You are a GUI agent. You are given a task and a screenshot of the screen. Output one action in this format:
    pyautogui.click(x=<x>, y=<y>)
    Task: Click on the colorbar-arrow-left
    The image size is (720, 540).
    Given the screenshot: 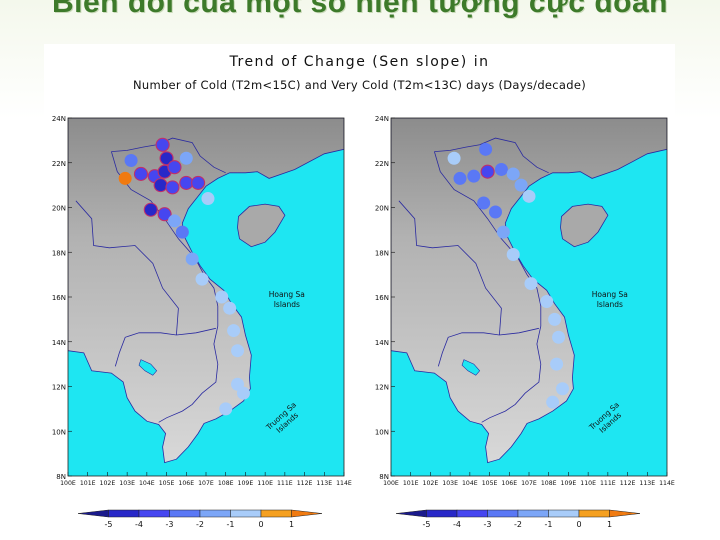 What is the action you would take?
    pyautogui.click(x=93, y=513)
    